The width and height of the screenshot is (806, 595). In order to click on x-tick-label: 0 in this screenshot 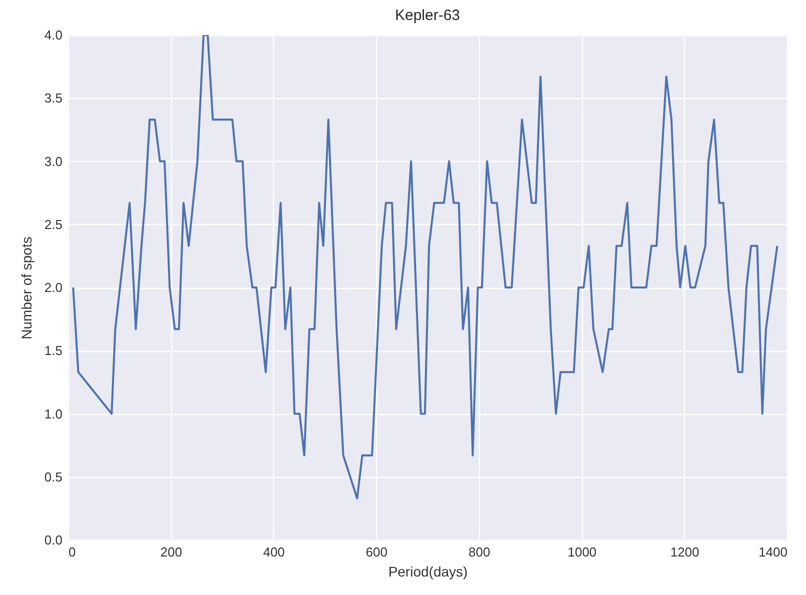, I will do `click(72, 552)`.